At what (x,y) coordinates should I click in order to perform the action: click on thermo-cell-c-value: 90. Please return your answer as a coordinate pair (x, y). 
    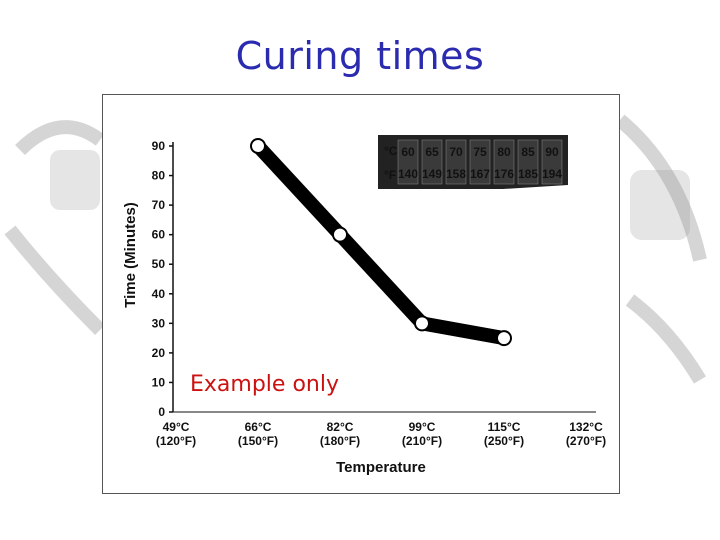
    Looking at the image, I should click on (552, 152).